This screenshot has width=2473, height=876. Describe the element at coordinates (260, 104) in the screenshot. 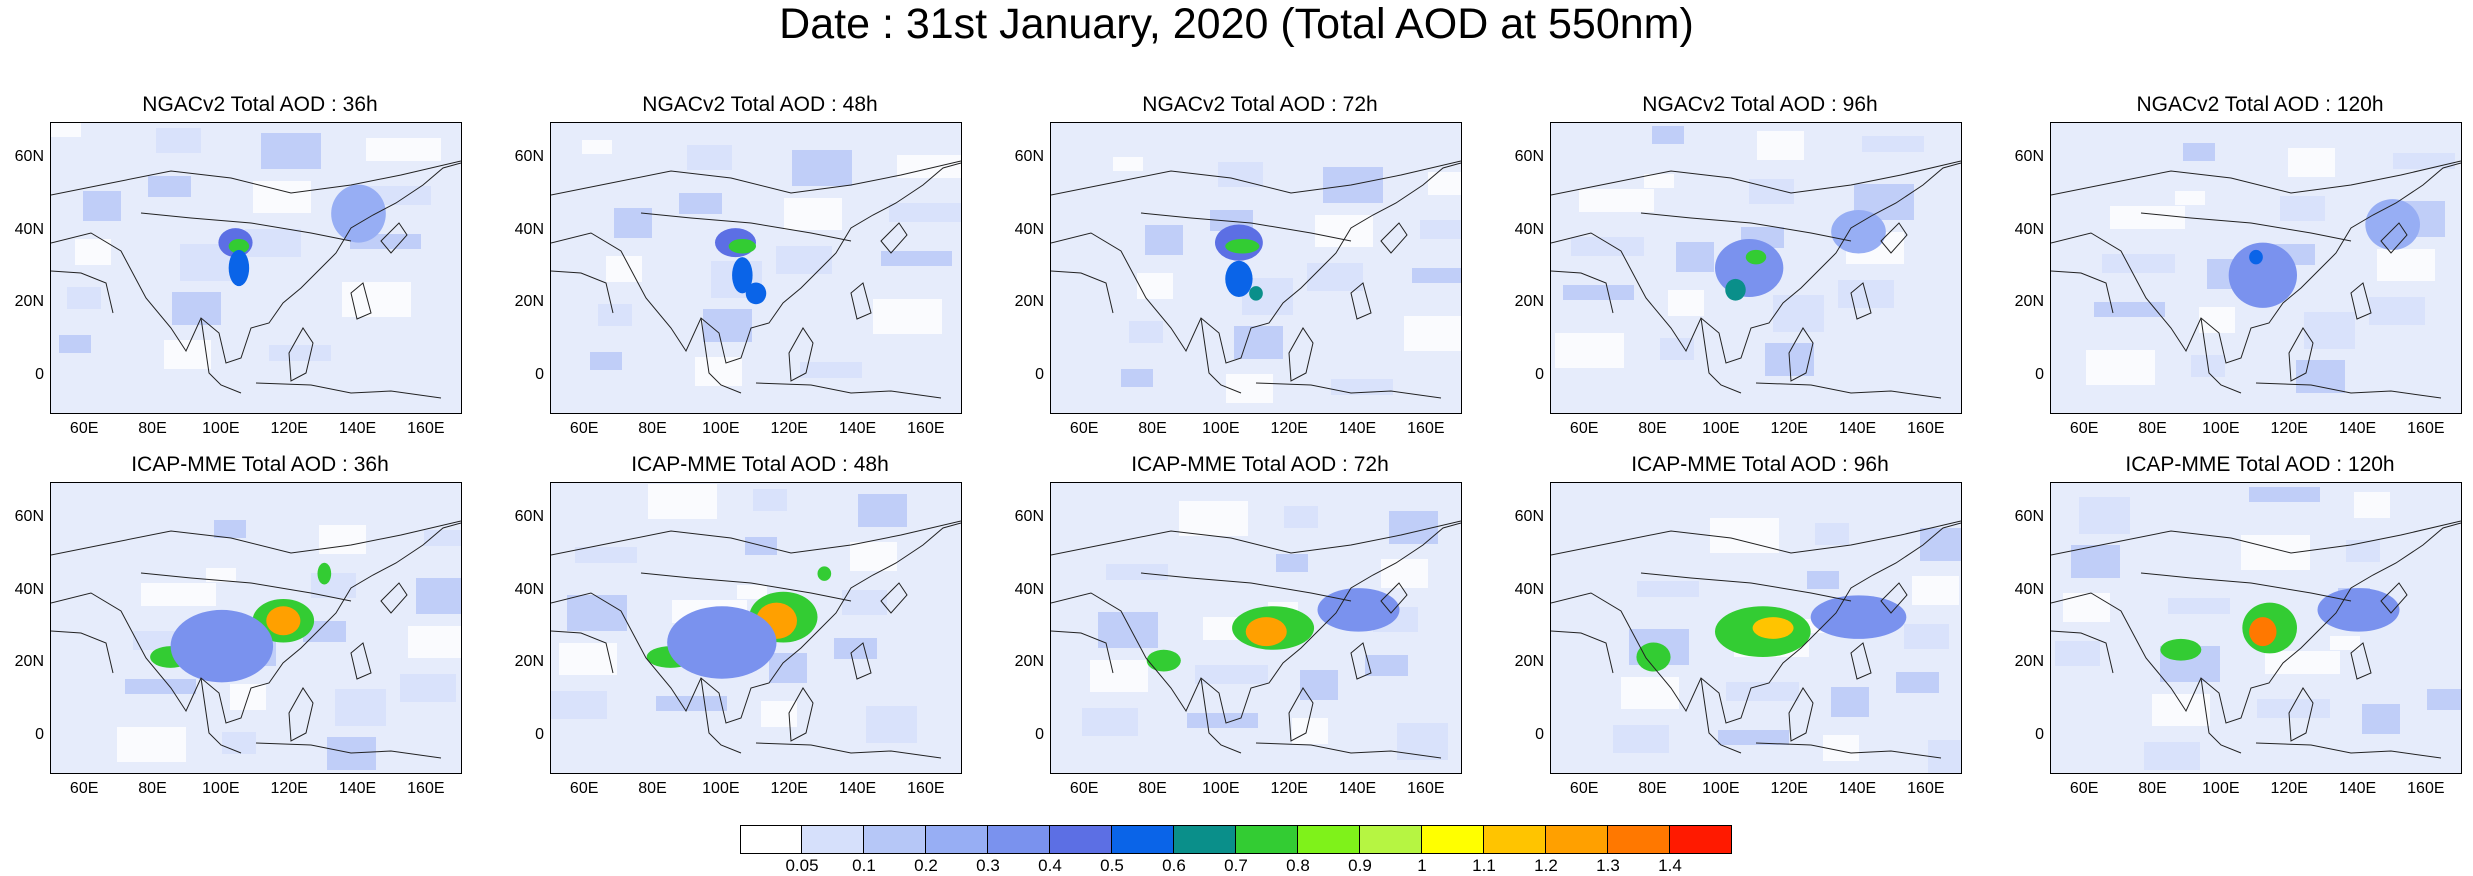

I see `panel-title: NGACv2 Total AOD : 36h` at that location.